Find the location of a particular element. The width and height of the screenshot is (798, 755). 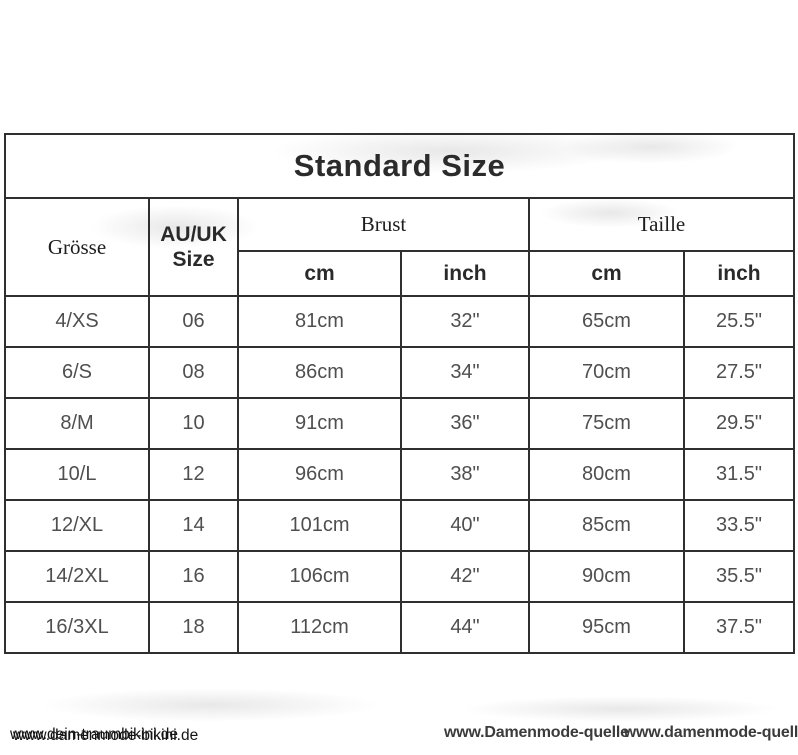

cell-brust-cm: 86cm is located at coordinates (319, 372).